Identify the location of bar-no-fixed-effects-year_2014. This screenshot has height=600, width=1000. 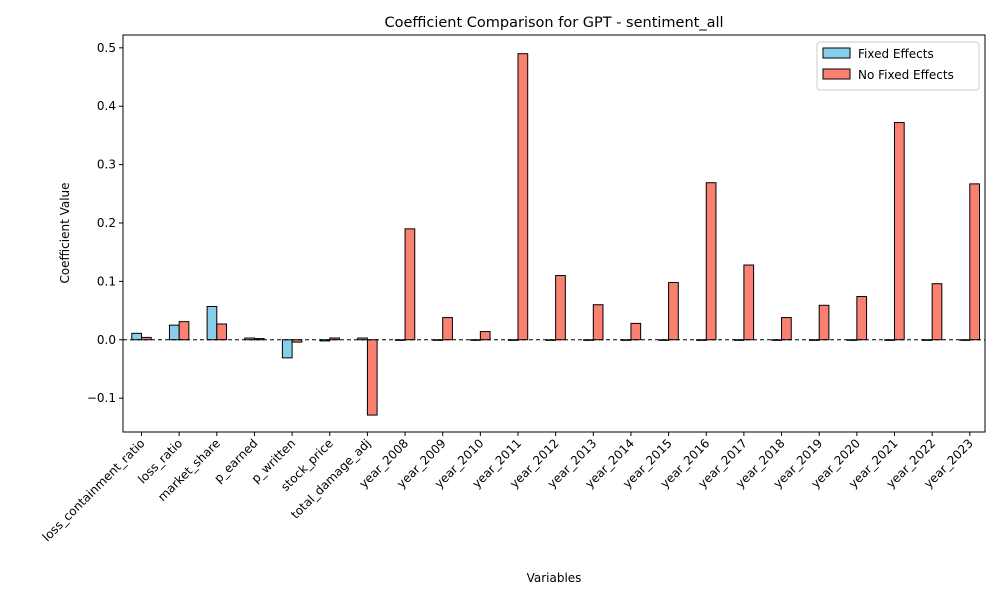
(636, 331).